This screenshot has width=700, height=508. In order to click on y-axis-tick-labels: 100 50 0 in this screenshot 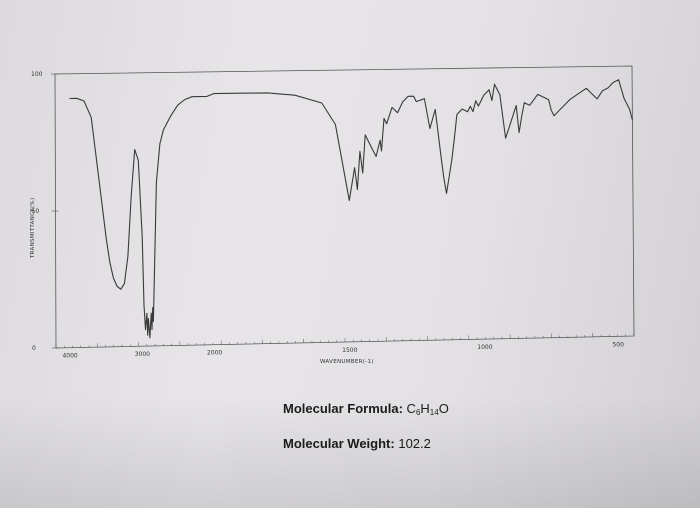, I will do `click(37, 211)`.